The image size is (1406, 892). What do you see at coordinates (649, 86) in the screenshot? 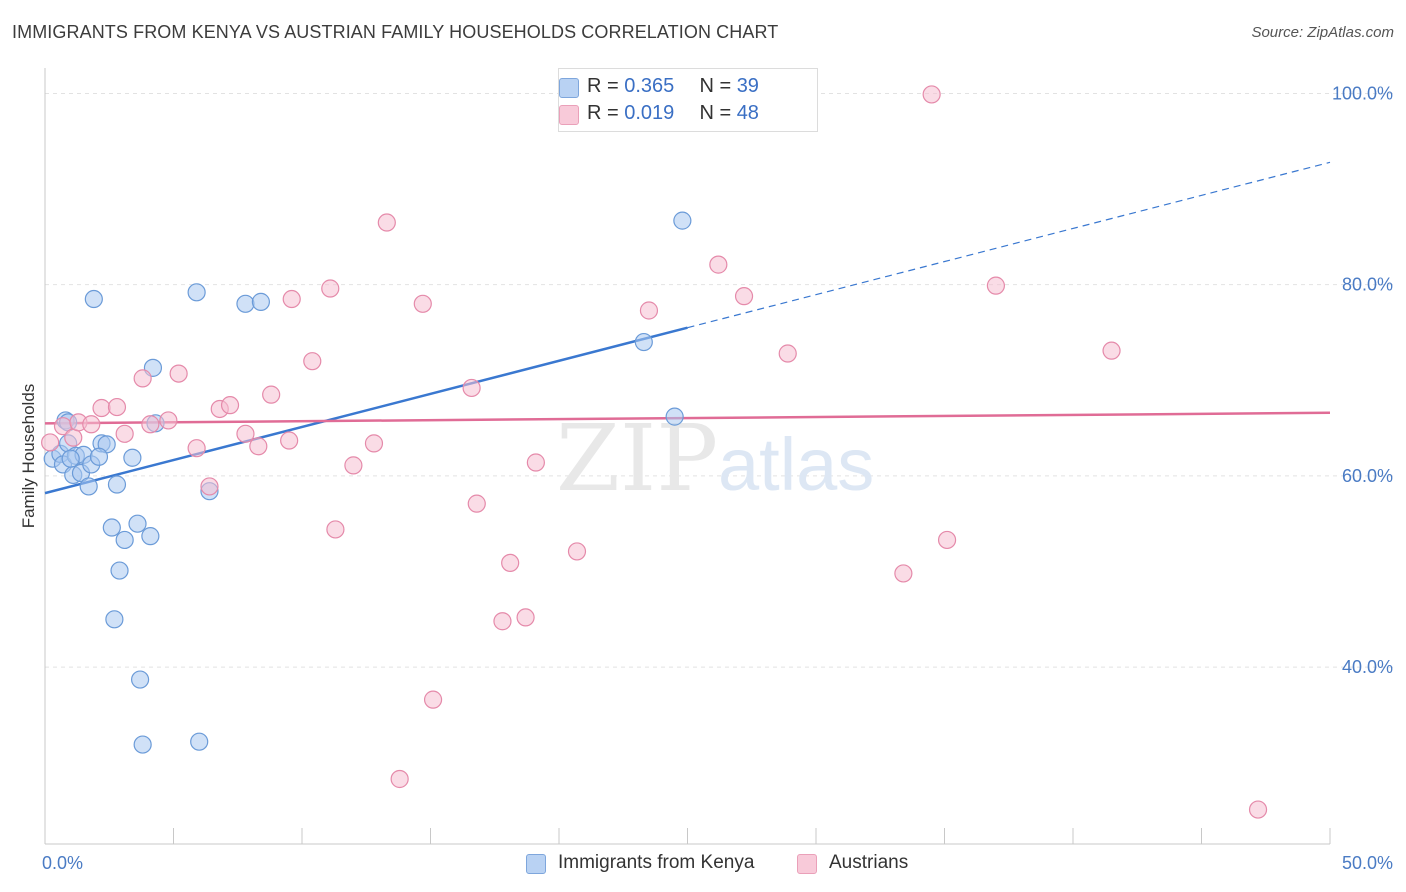
I see `legend-r-value-kenya: 0.365` at bounding box center [649, 86].